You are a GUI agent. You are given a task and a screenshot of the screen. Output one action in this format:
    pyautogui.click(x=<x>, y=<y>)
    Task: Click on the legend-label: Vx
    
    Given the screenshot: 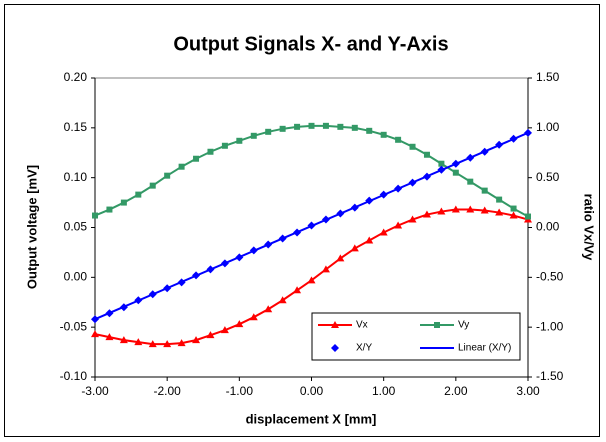 What is the action you would take?
    pyautogui.click(x=362, y=325)
    